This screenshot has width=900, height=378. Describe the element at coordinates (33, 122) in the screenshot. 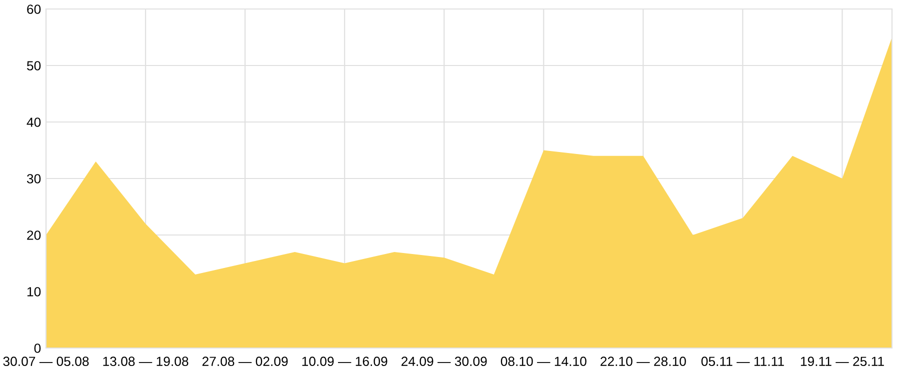

I see `y-tick-label: 40` at that location.